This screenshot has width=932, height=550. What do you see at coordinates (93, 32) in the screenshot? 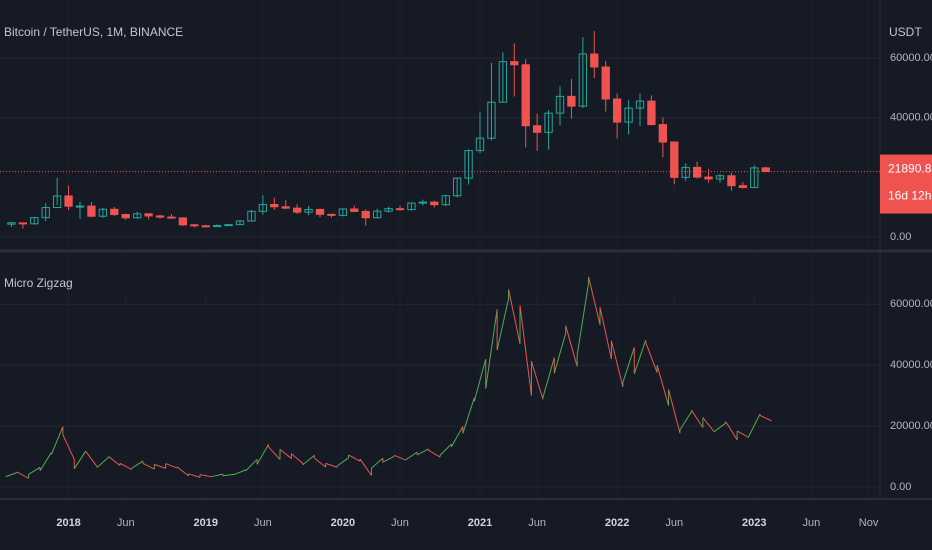
I see `chart-title: Bitcoin / TetherUS, 1M, BINANCE` at bounding box center [93, 32].